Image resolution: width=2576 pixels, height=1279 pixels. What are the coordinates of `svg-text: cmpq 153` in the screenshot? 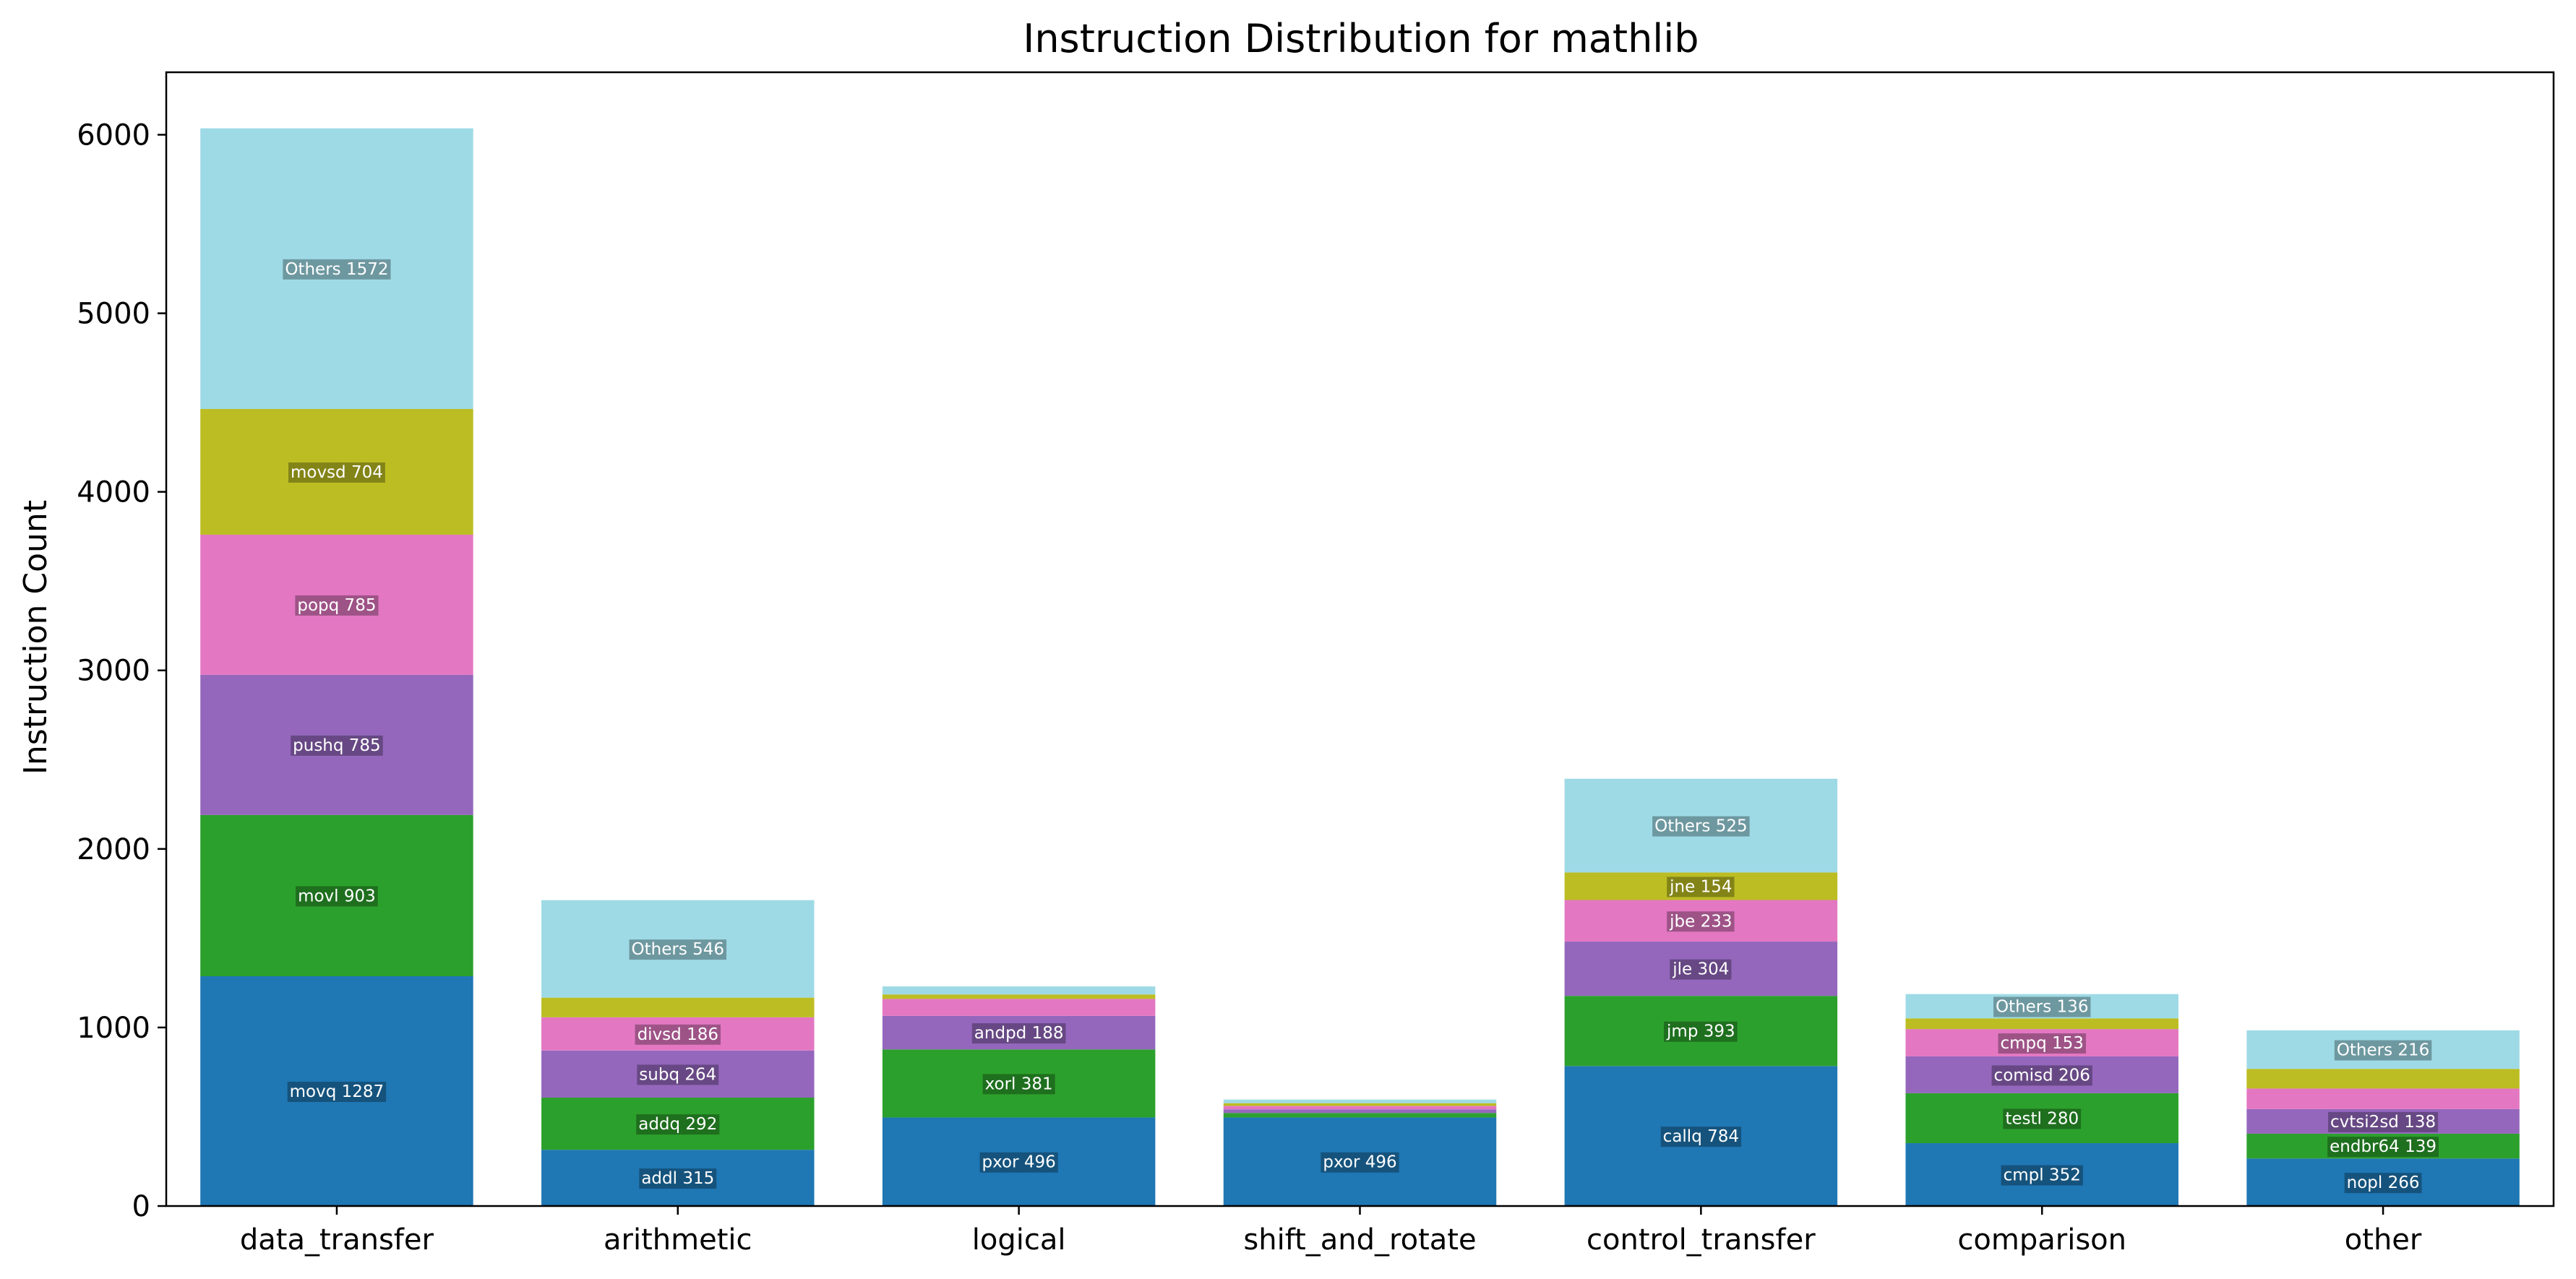 It's located at (2042, 1043).